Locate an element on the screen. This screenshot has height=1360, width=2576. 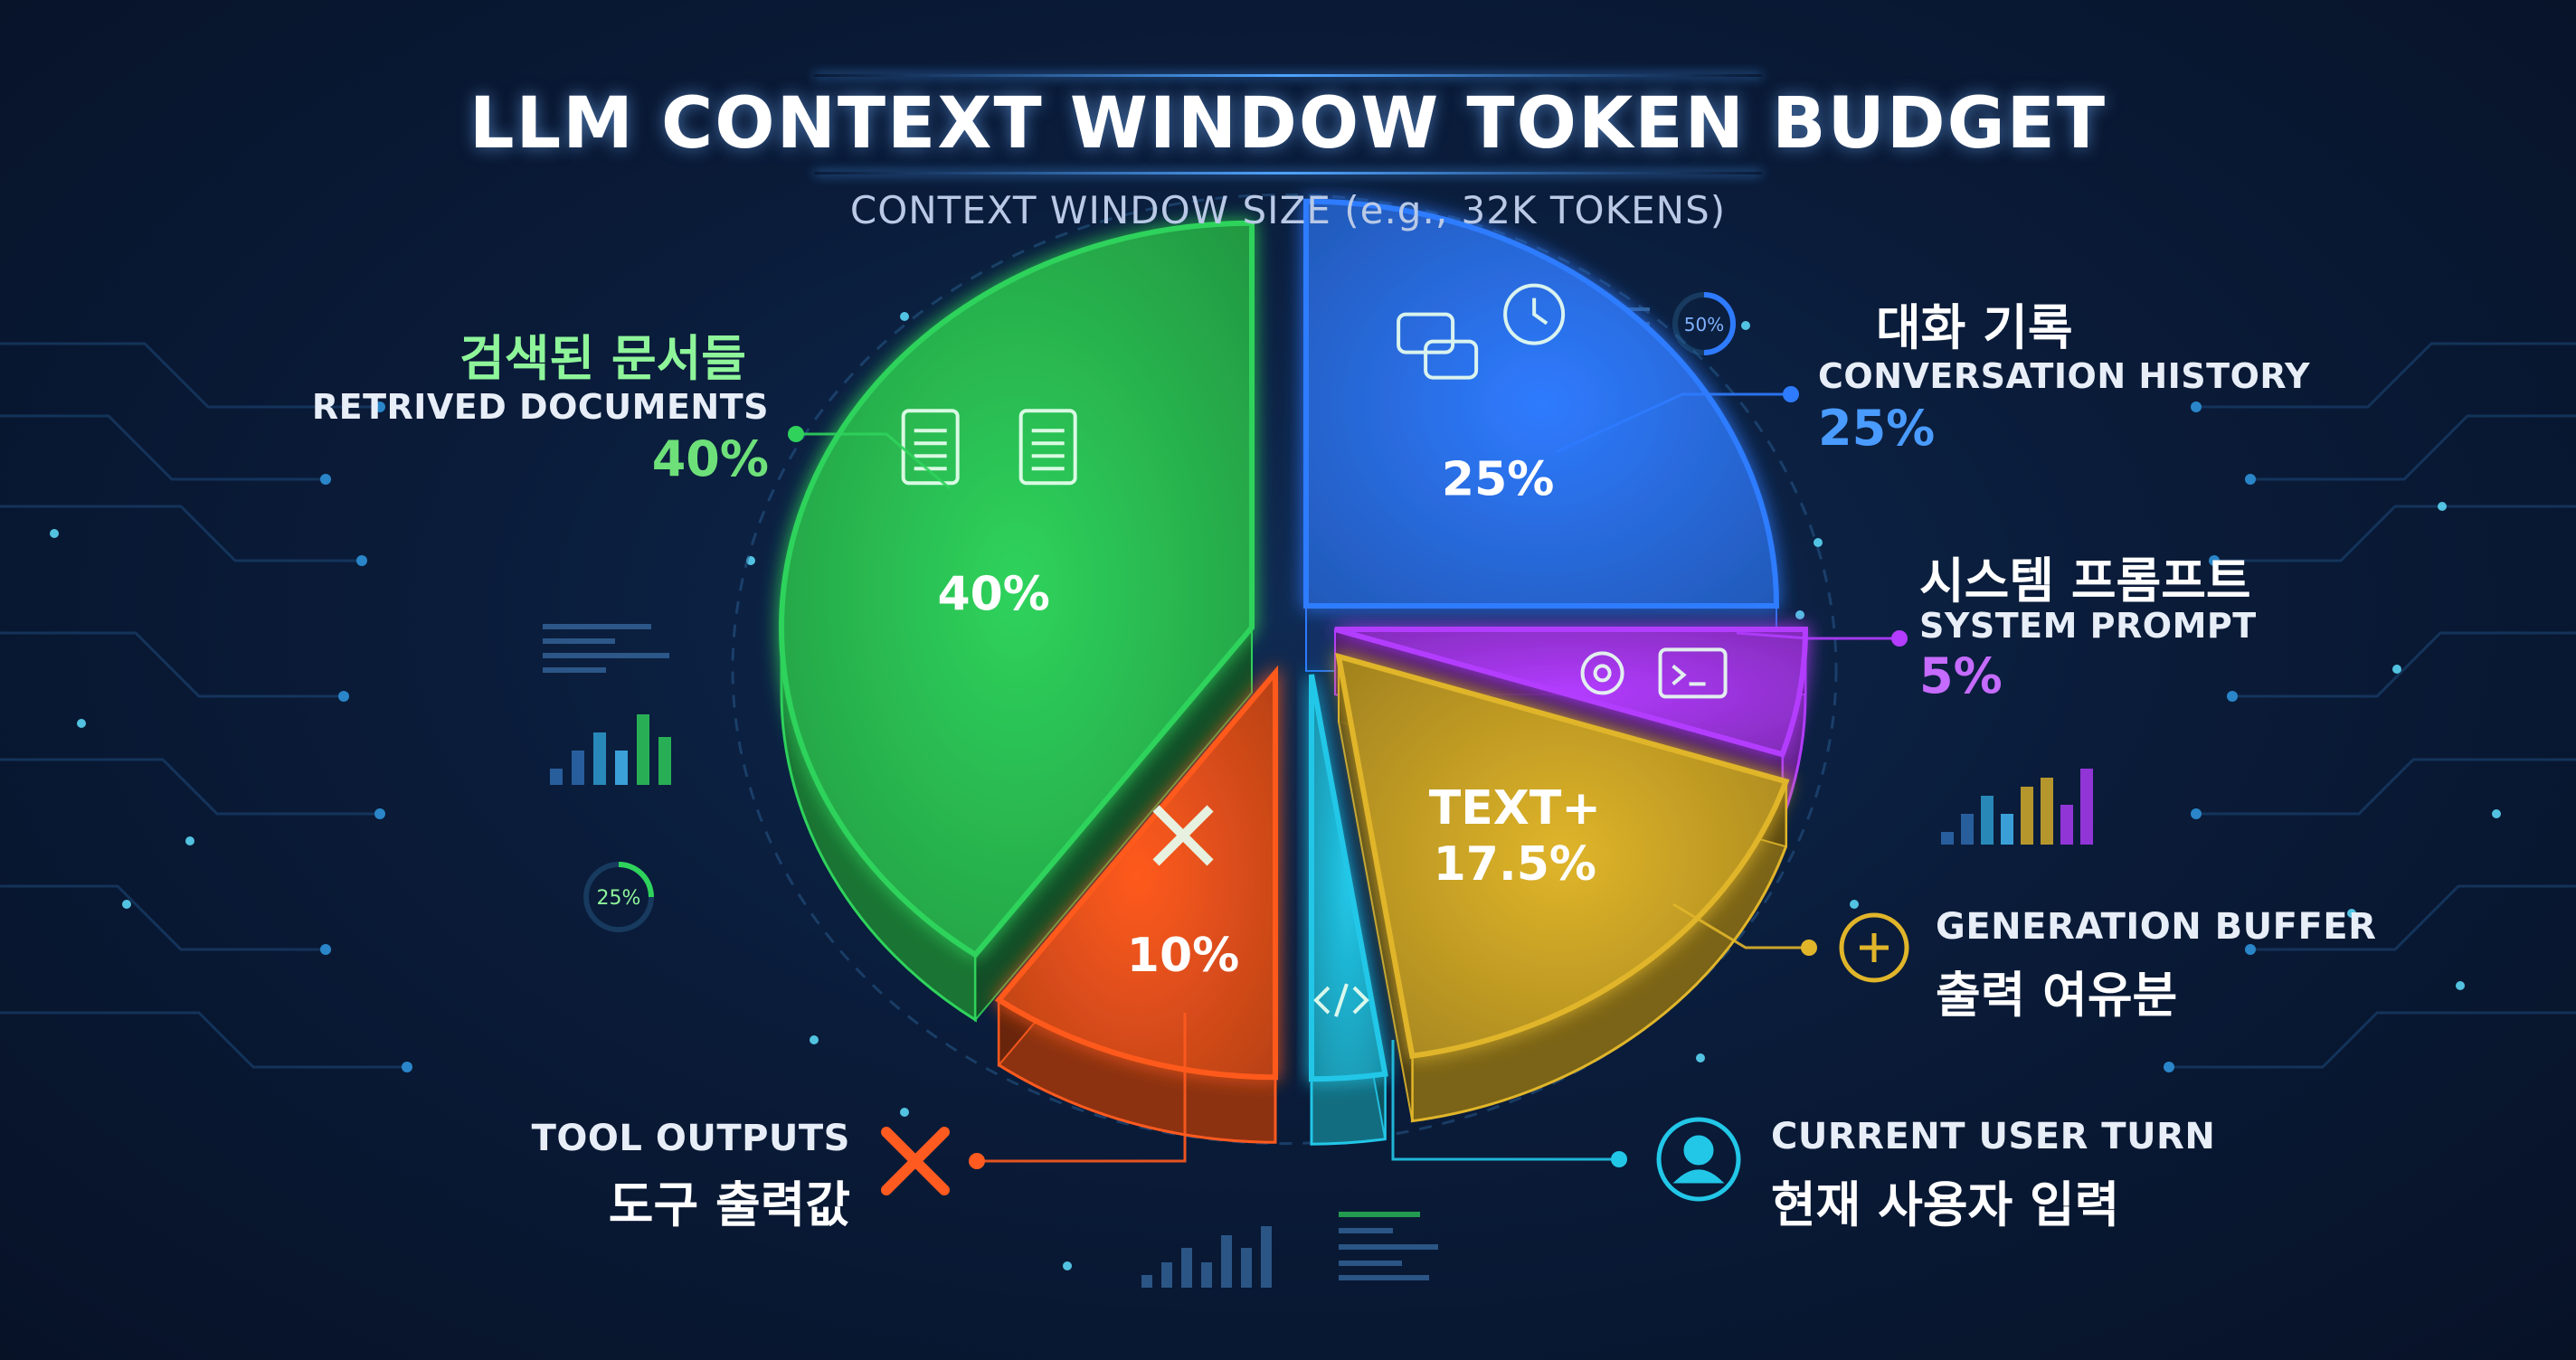
generation-buffer-icon is located at coordinates (1874, 948).